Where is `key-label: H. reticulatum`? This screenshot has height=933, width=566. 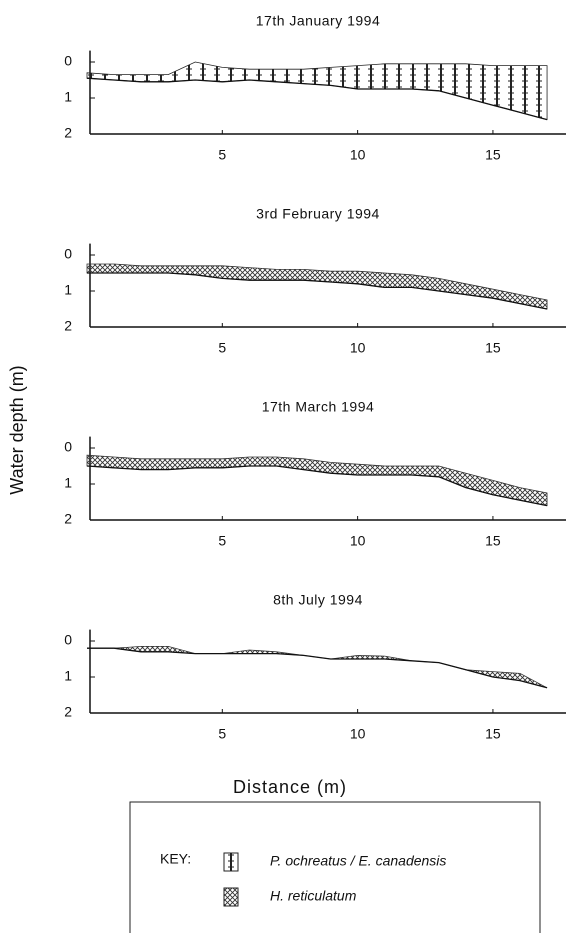 key-label: H. reticulatum is located at coordinates (313, 896).